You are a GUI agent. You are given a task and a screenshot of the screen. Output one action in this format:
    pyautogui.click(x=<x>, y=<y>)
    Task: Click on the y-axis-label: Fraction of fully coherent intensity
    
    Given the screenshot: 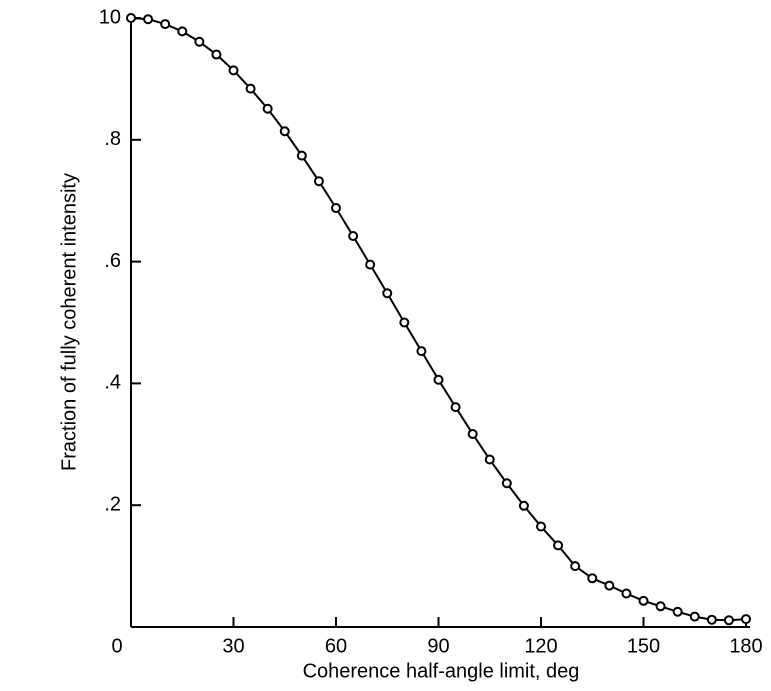 What is the action you would take?
    pyautogui.click(x=69, y=322)
    